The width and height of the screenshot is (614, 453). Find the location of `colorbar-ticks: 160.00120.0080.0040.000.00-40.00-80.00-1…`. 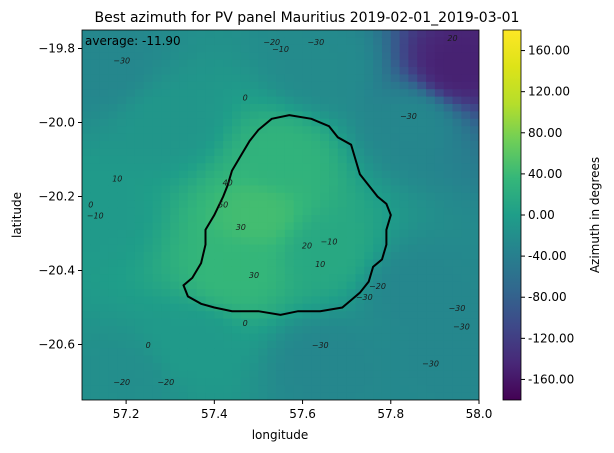

colorbar-ticks: 160.00120.0080.0040.000.00-40.00-80.00-1… is located at coordinates (547, 215).